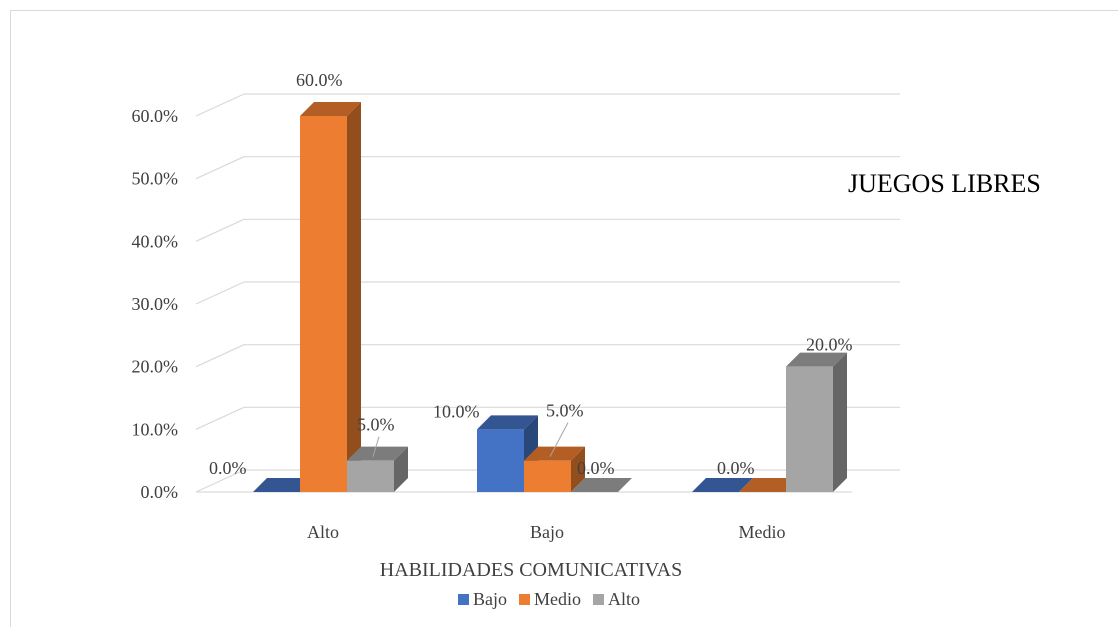 This screenshot has height=627, width=1118. I want to click on data-label: 10.0%, so click(456, 411).